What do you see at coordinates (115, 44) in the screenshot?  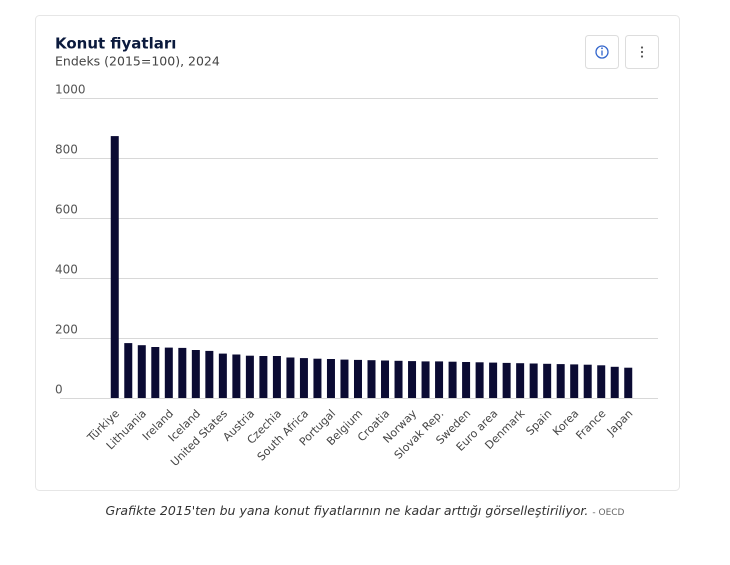 I see `chart-title: Konut fiyatları` at bounding box center [115, 44].